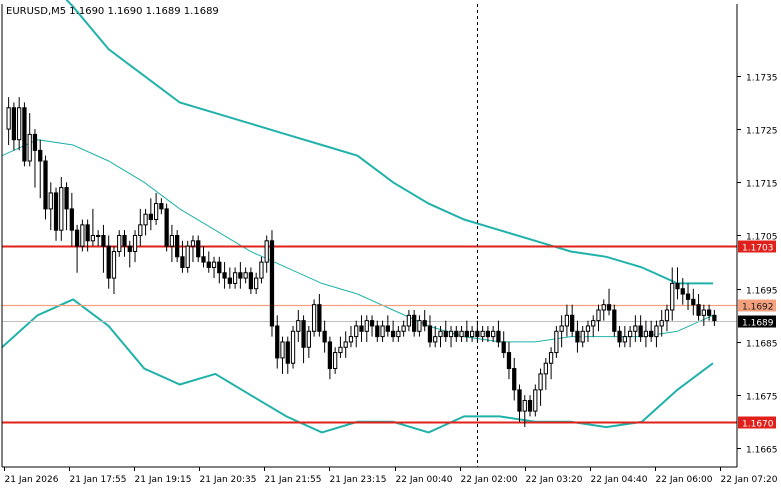  I want to click on x-tick-label: 21 Jan 19:15, so click(163, 480).